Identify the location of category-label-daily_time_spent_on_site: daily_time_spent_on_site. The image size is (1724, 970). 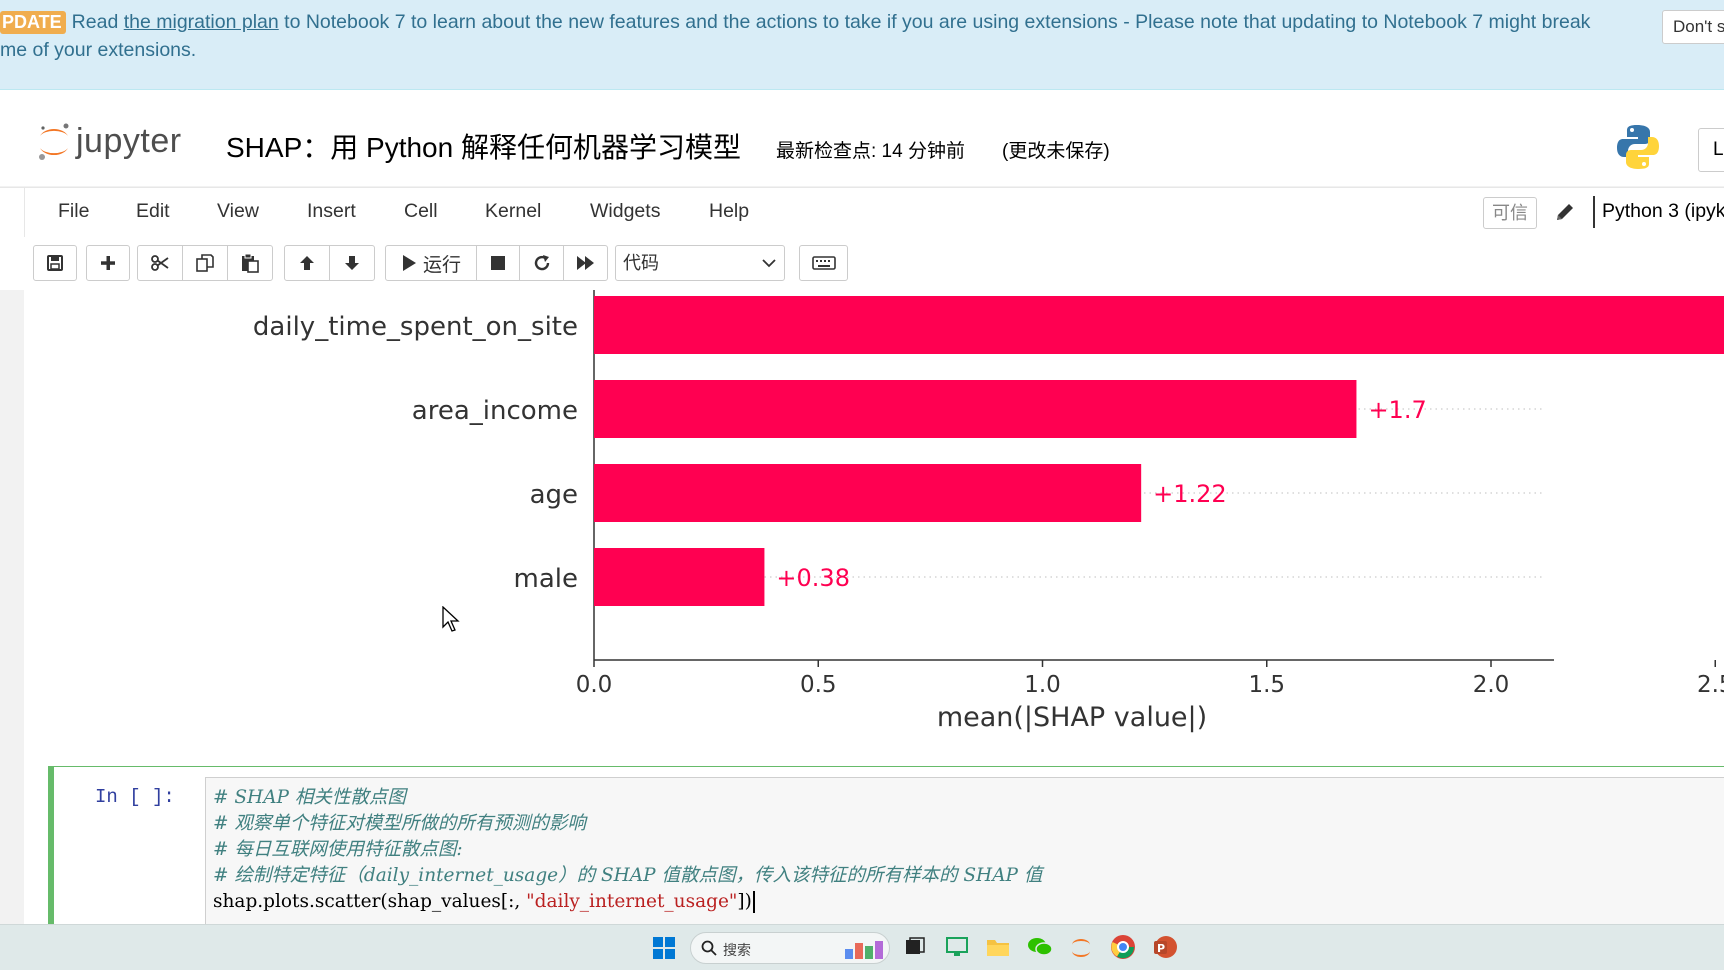
(415, 327).